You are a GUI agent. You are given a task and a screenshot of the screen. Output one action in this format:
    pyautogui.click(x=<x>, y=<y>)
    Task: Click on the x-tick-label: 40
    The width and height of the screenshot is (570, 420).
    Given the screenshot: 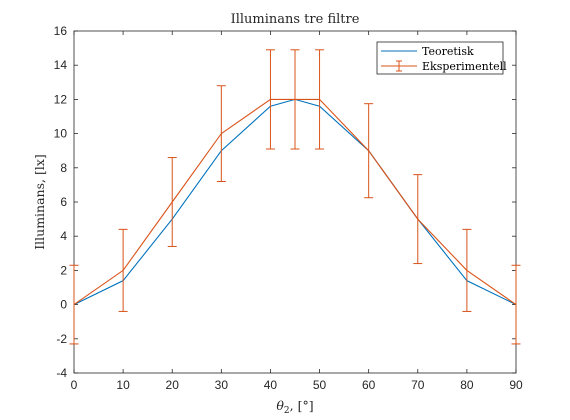 What is the action you would take?
    pyautogui.click(x=271, y=385)
    